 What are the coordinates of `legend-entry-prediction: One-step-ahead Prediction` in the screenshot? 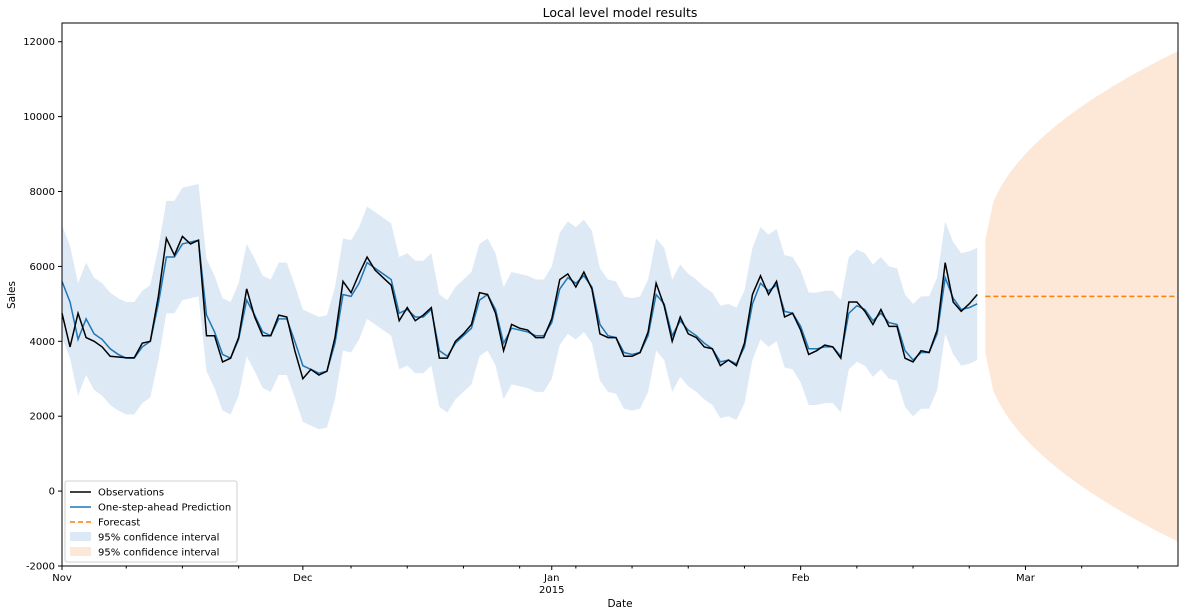 It's located at (150, 508).